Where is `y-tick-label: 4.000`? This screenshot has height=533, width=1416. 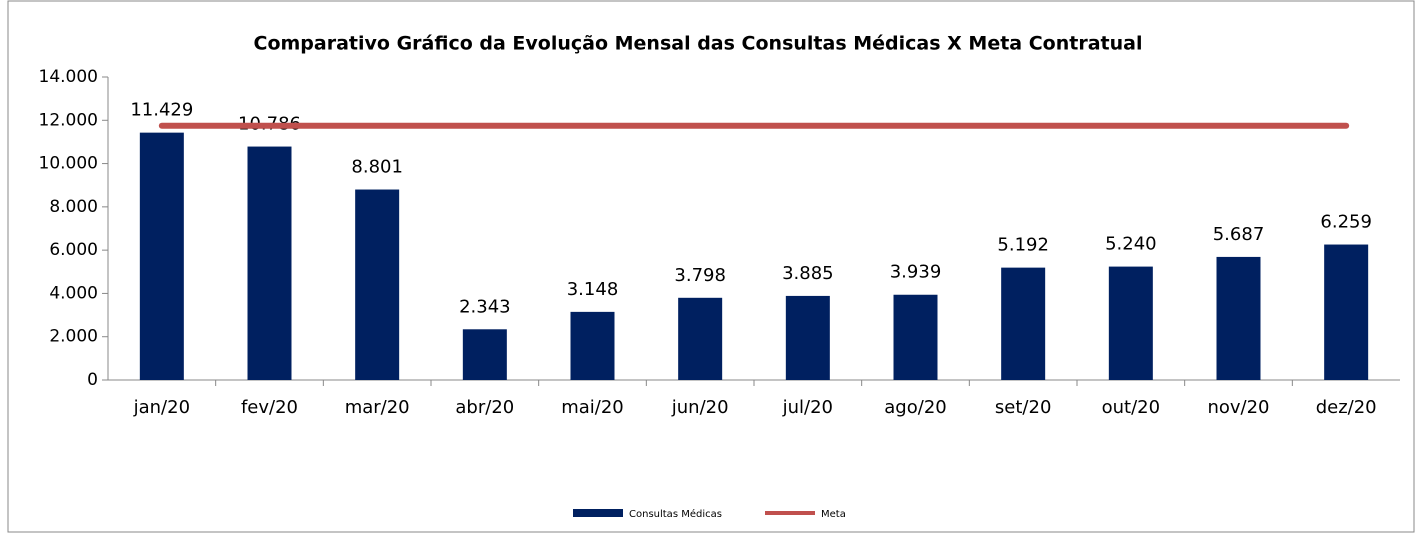 y-tick-label: 4.000 is located at coordinates (73, 293).